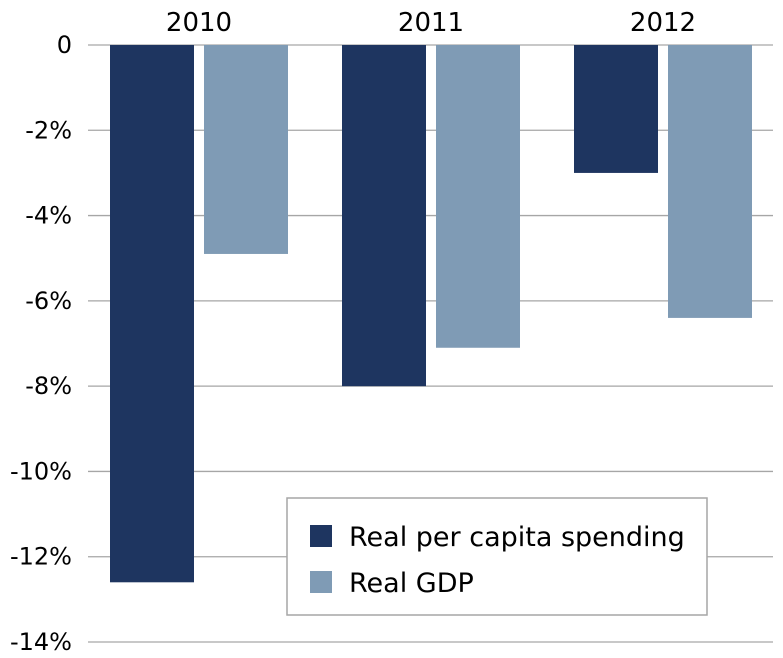 The height and width of the screenshot is (658, 783). What do you see at coordinates (64, 45) in the screenshot?
I see `y-tick-label: 0` at bounding box center [64, 45].